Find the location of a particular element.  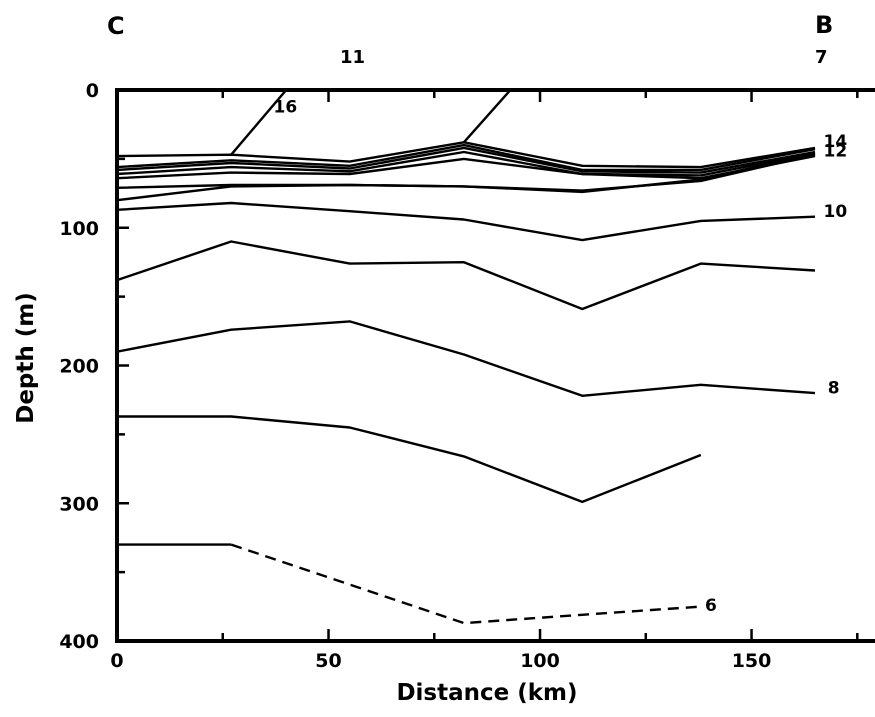

y-axis-title: Depth (m) is located at coordinates (26, 358).